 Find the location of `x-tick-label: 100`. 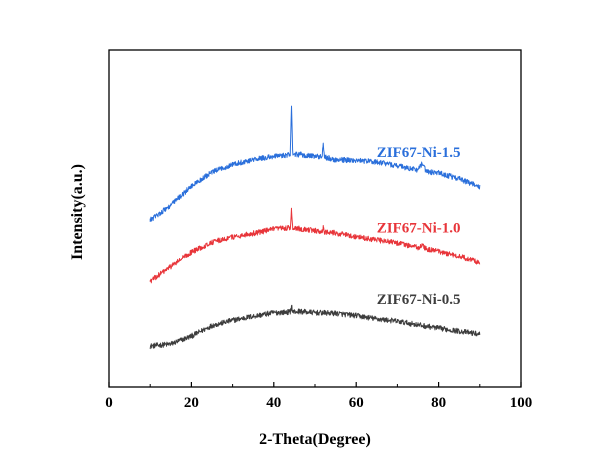

x-tick-label: 100 is located at coordinates (521, 403).